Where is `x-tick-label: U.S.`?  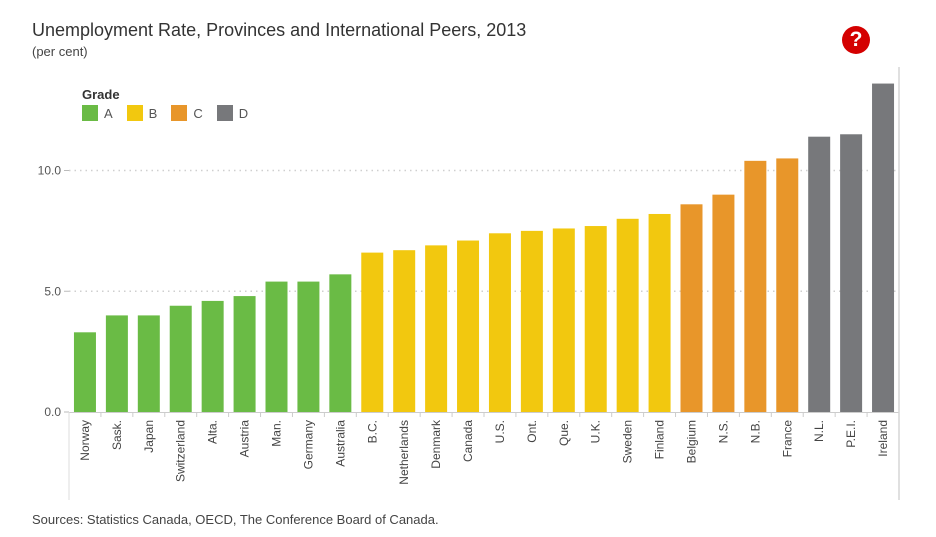
x-tick-label: U.S. is located at coordinates (500, 431).